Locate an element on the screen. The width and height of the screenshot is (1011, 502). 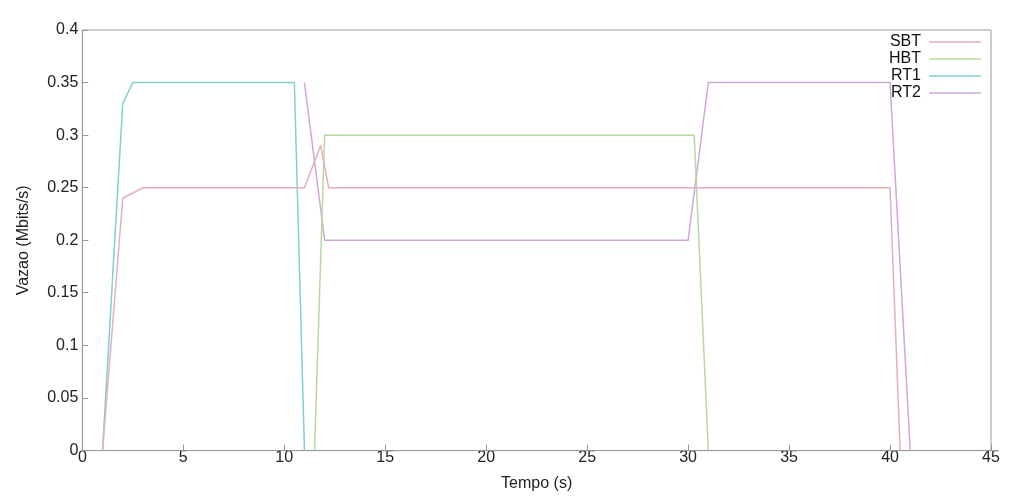
x-tick-label: 10 is located at coordinates (284, 456).